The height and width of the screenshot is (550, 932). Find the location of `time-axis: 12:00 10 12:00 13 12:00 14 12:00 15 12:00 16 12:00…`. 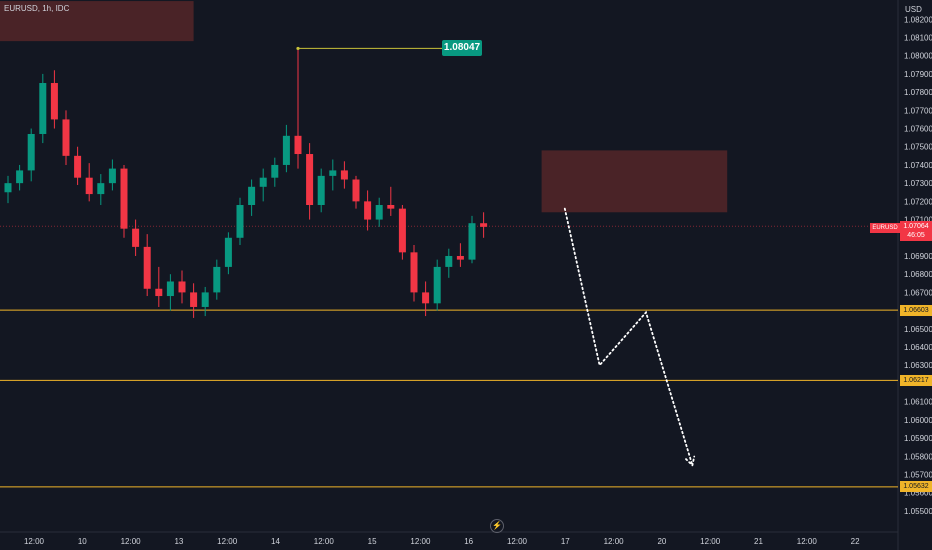

time-axis: 12:00 10 12:00 13 12:00 14 12:00 15 12:00 16 12:00… is located at coordinates (442, 541).